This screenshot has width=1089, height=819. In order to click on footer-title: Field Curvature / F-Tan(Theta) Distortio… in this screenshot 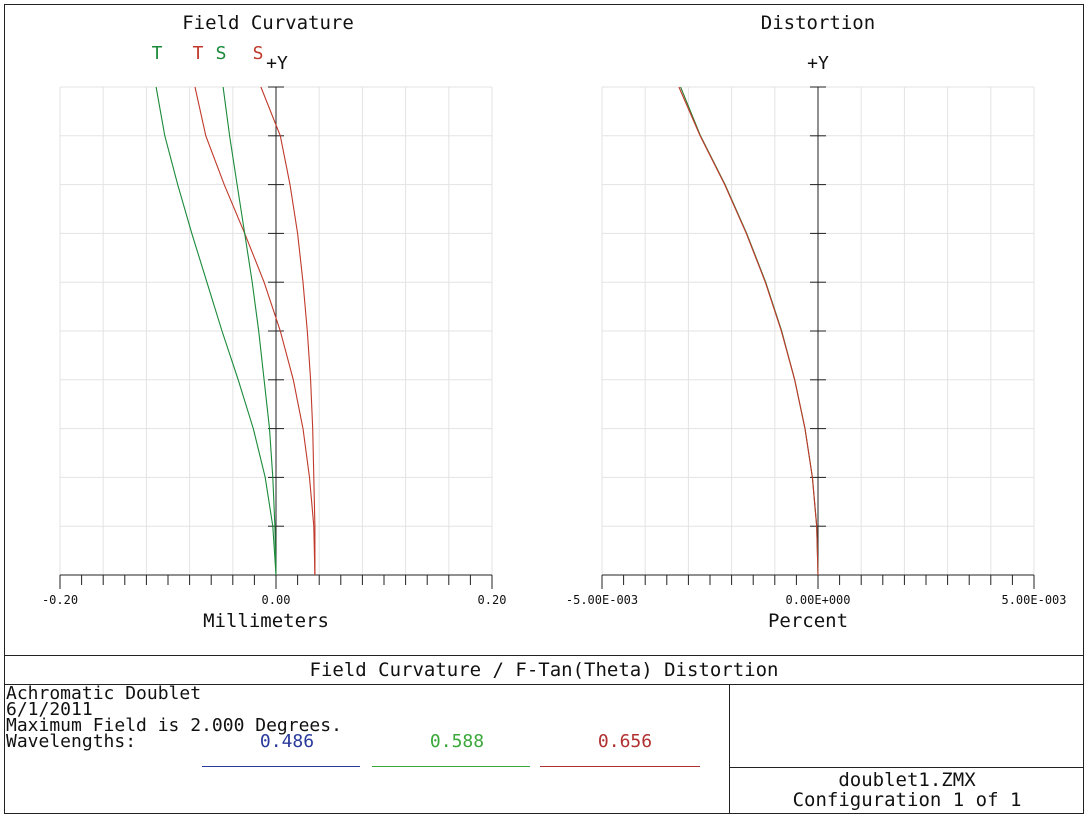, I will do `click(544, 670)`.